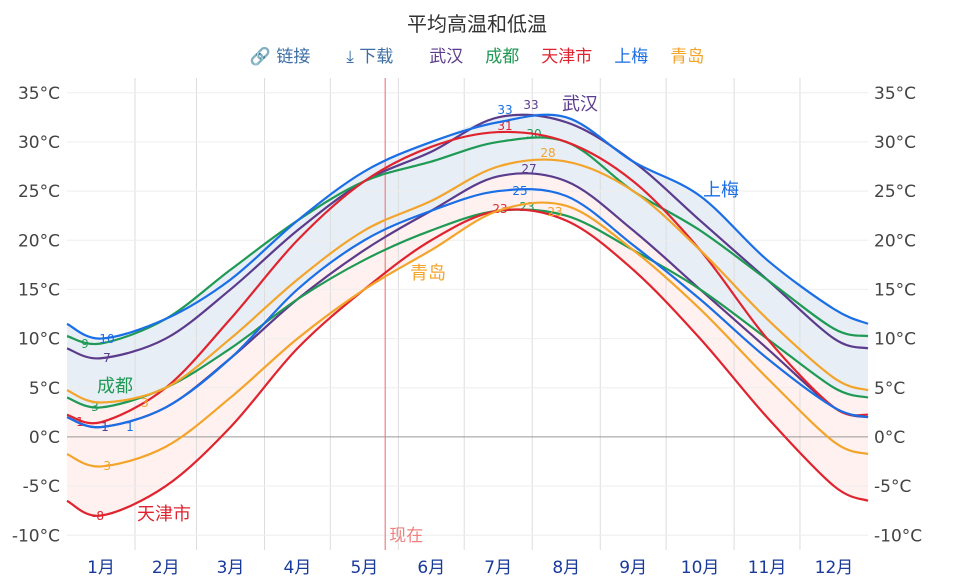 Image resolution: width=954 pixels, height=587 pixels. I want to click on download-icon: ⤓, so click(350, 57).